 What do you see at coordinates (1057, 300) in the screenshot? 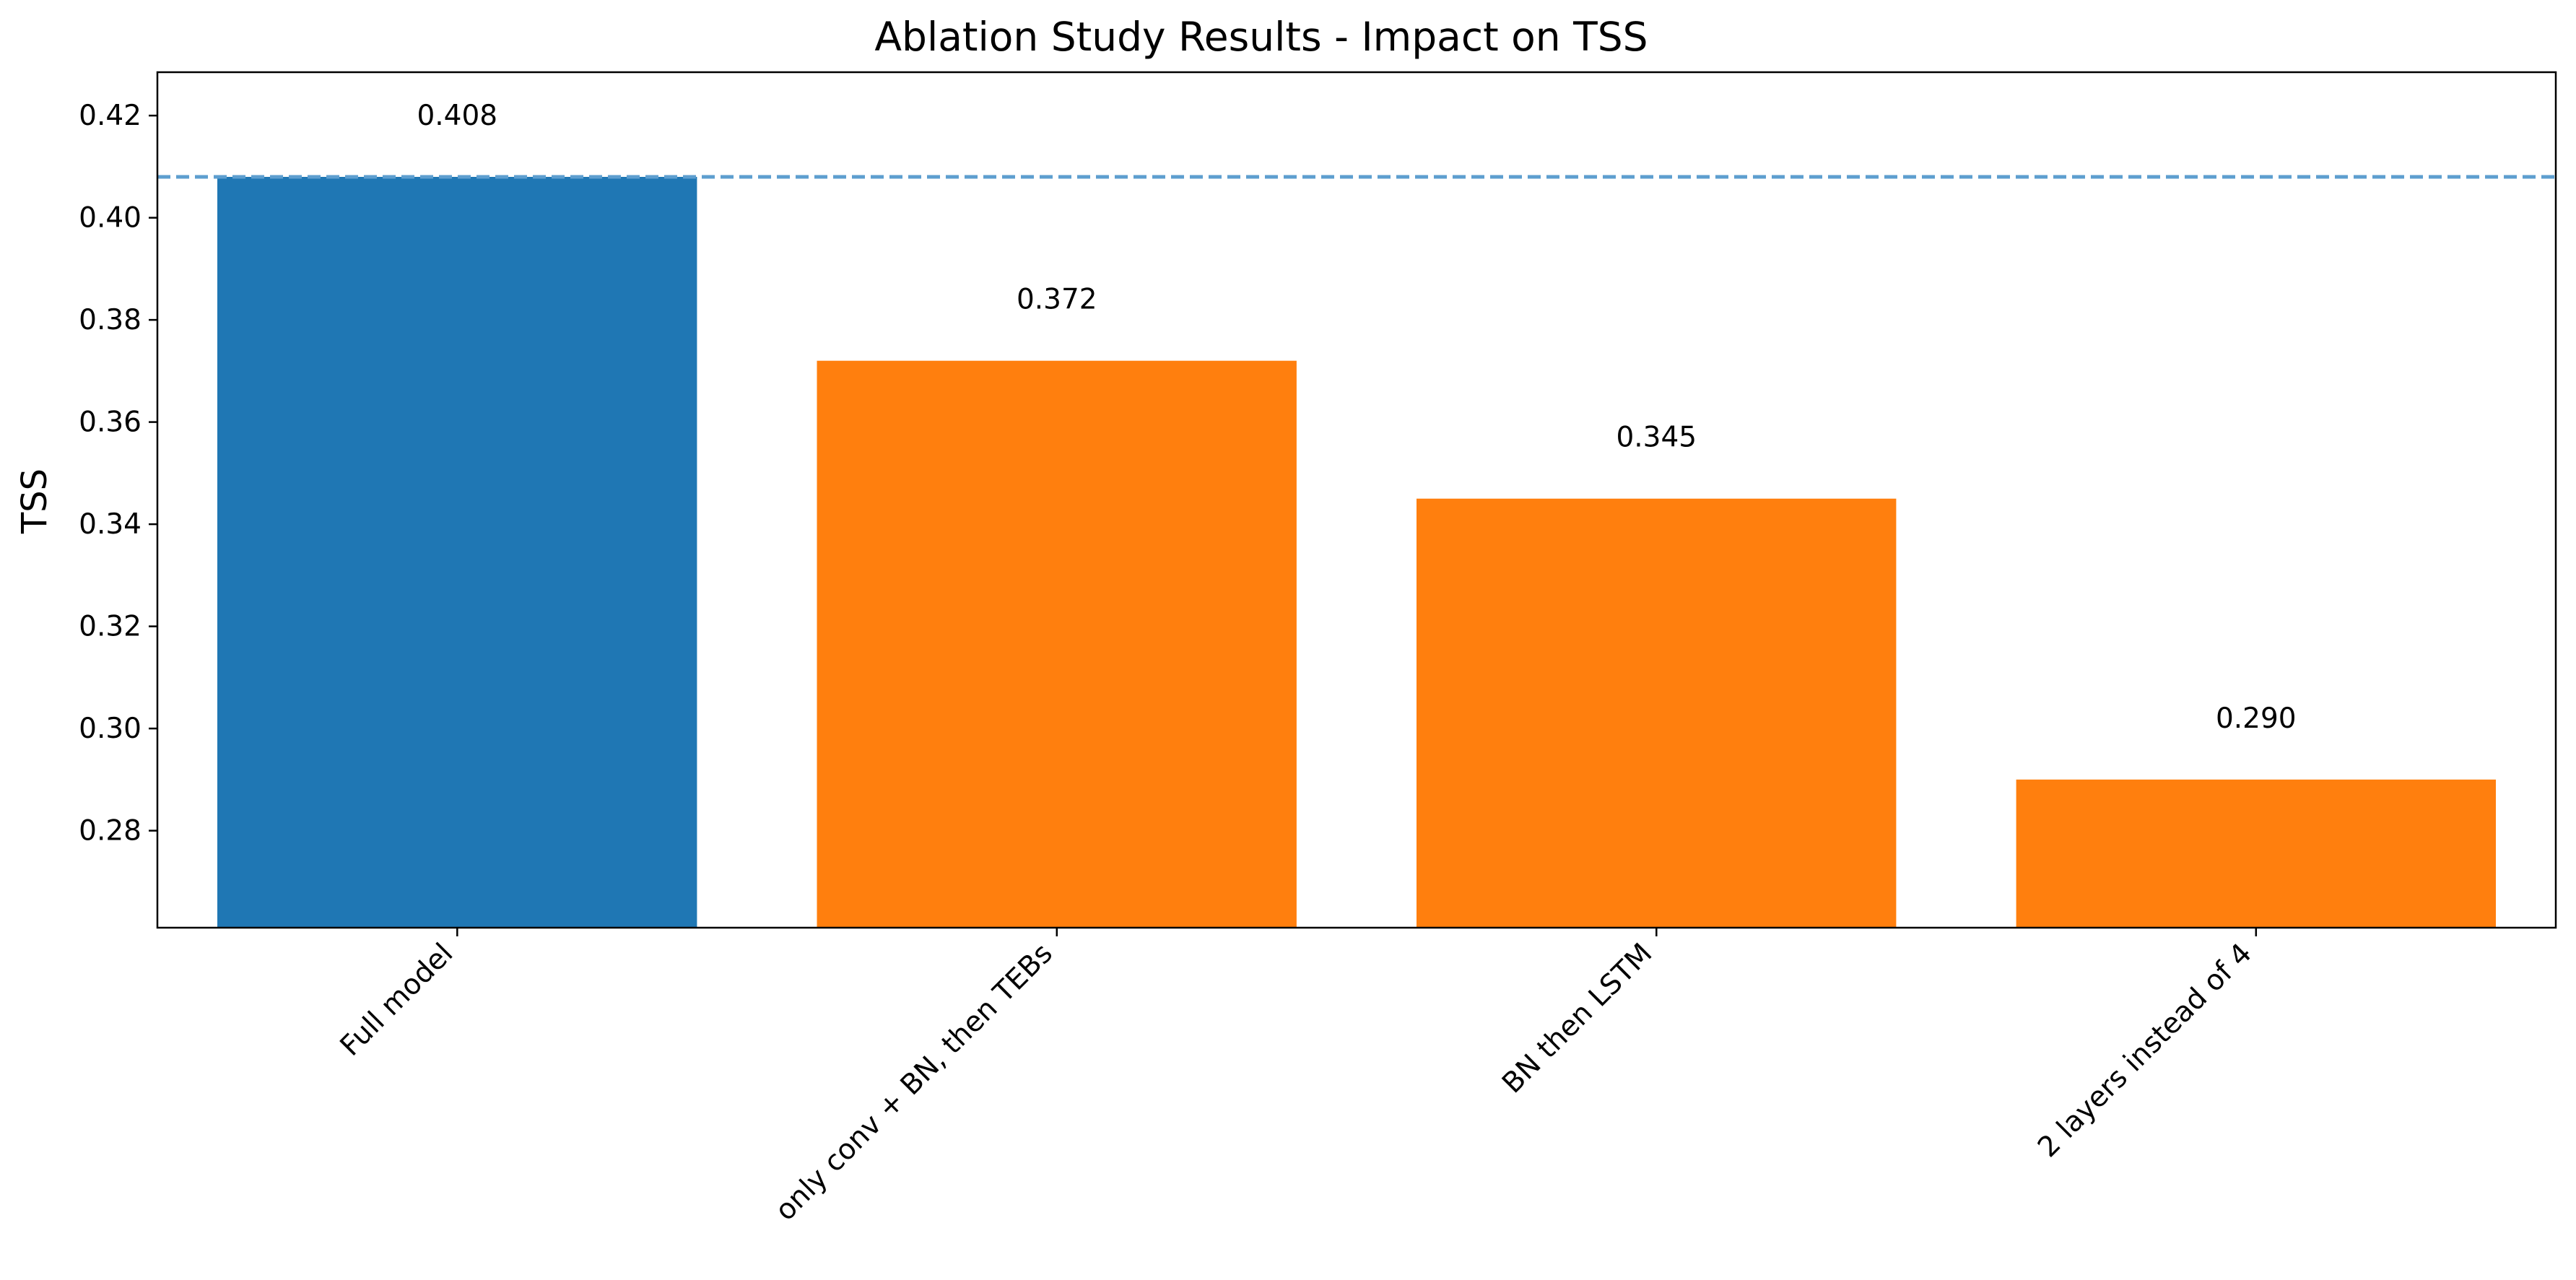
I see `data-label-2: 0.372` at bounding box center [1057, 300].